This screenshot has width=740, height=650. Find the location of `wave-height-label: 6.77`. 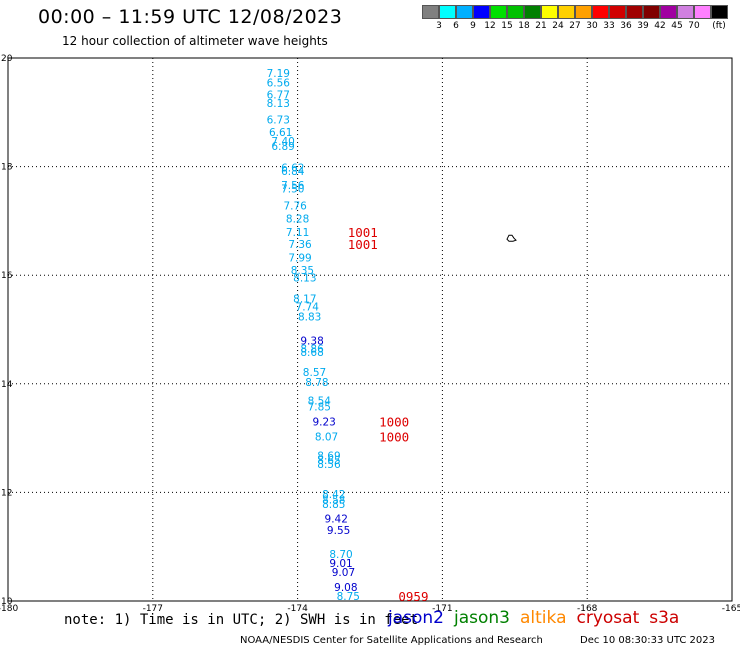

wave-height-label: 6.77 is located at coordinates (278, 95).